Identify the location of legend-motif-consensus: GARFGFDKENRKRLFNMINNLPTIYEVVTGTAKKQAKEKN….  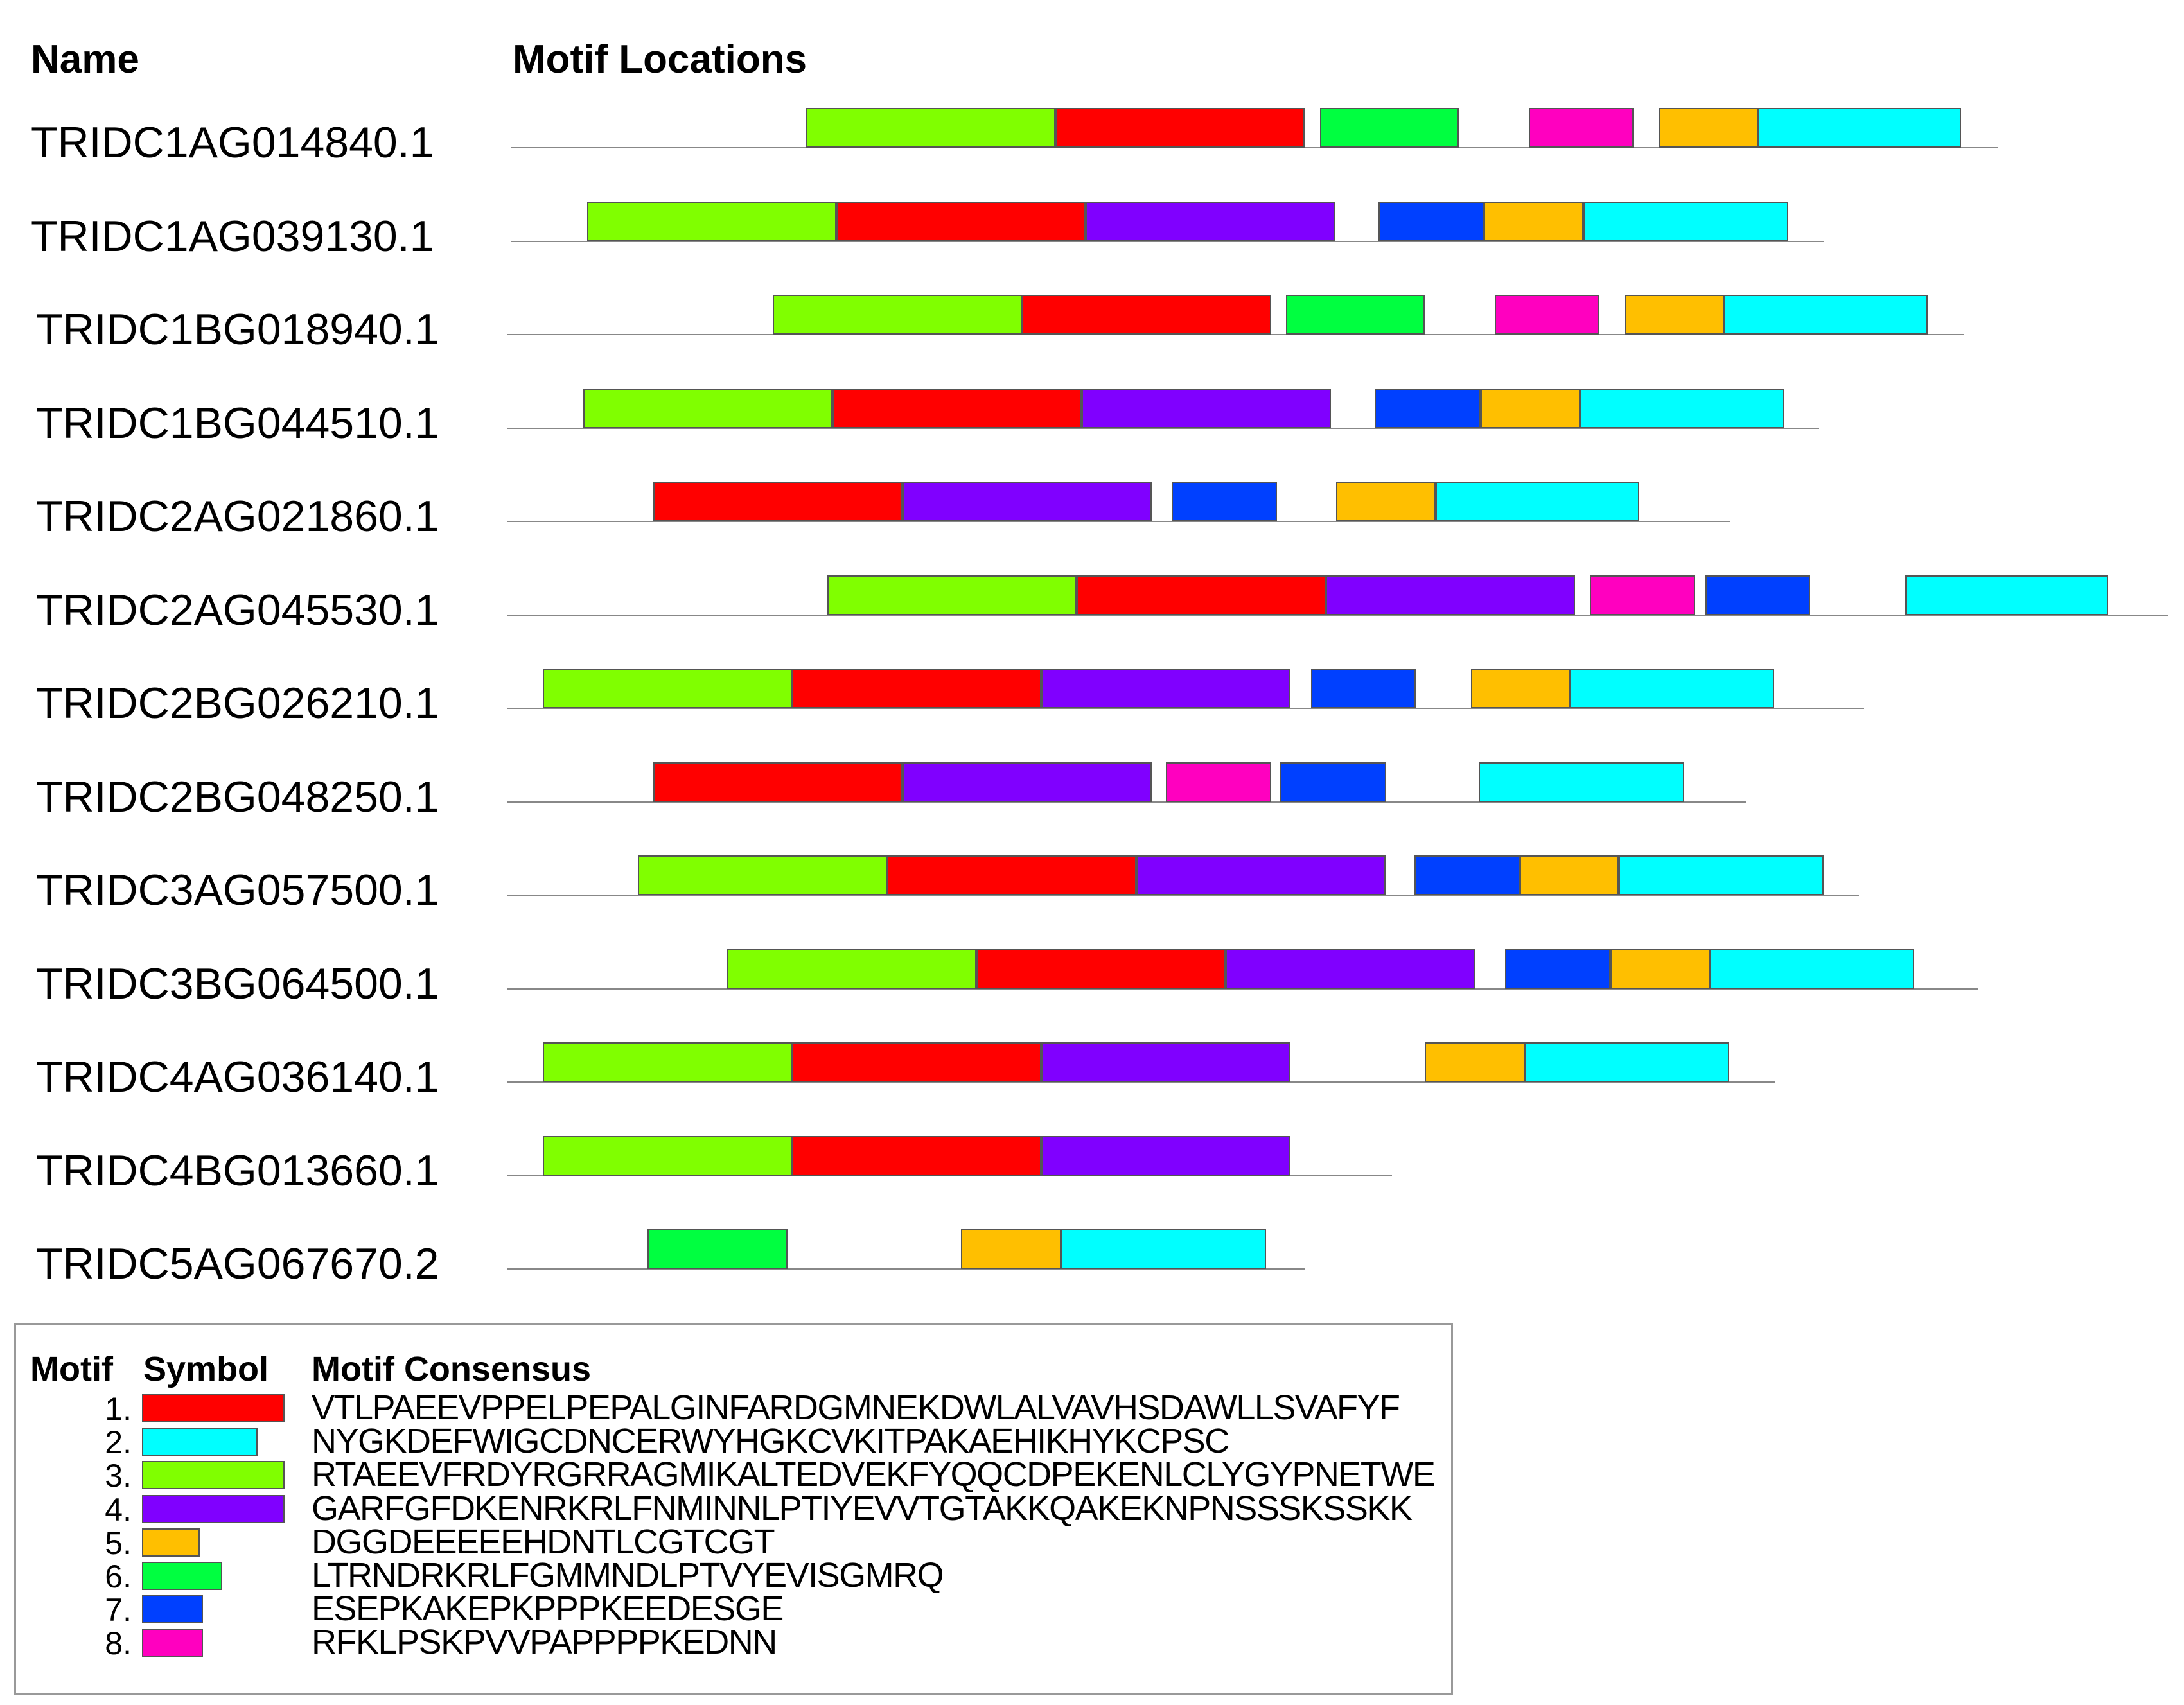
(862, 1508).